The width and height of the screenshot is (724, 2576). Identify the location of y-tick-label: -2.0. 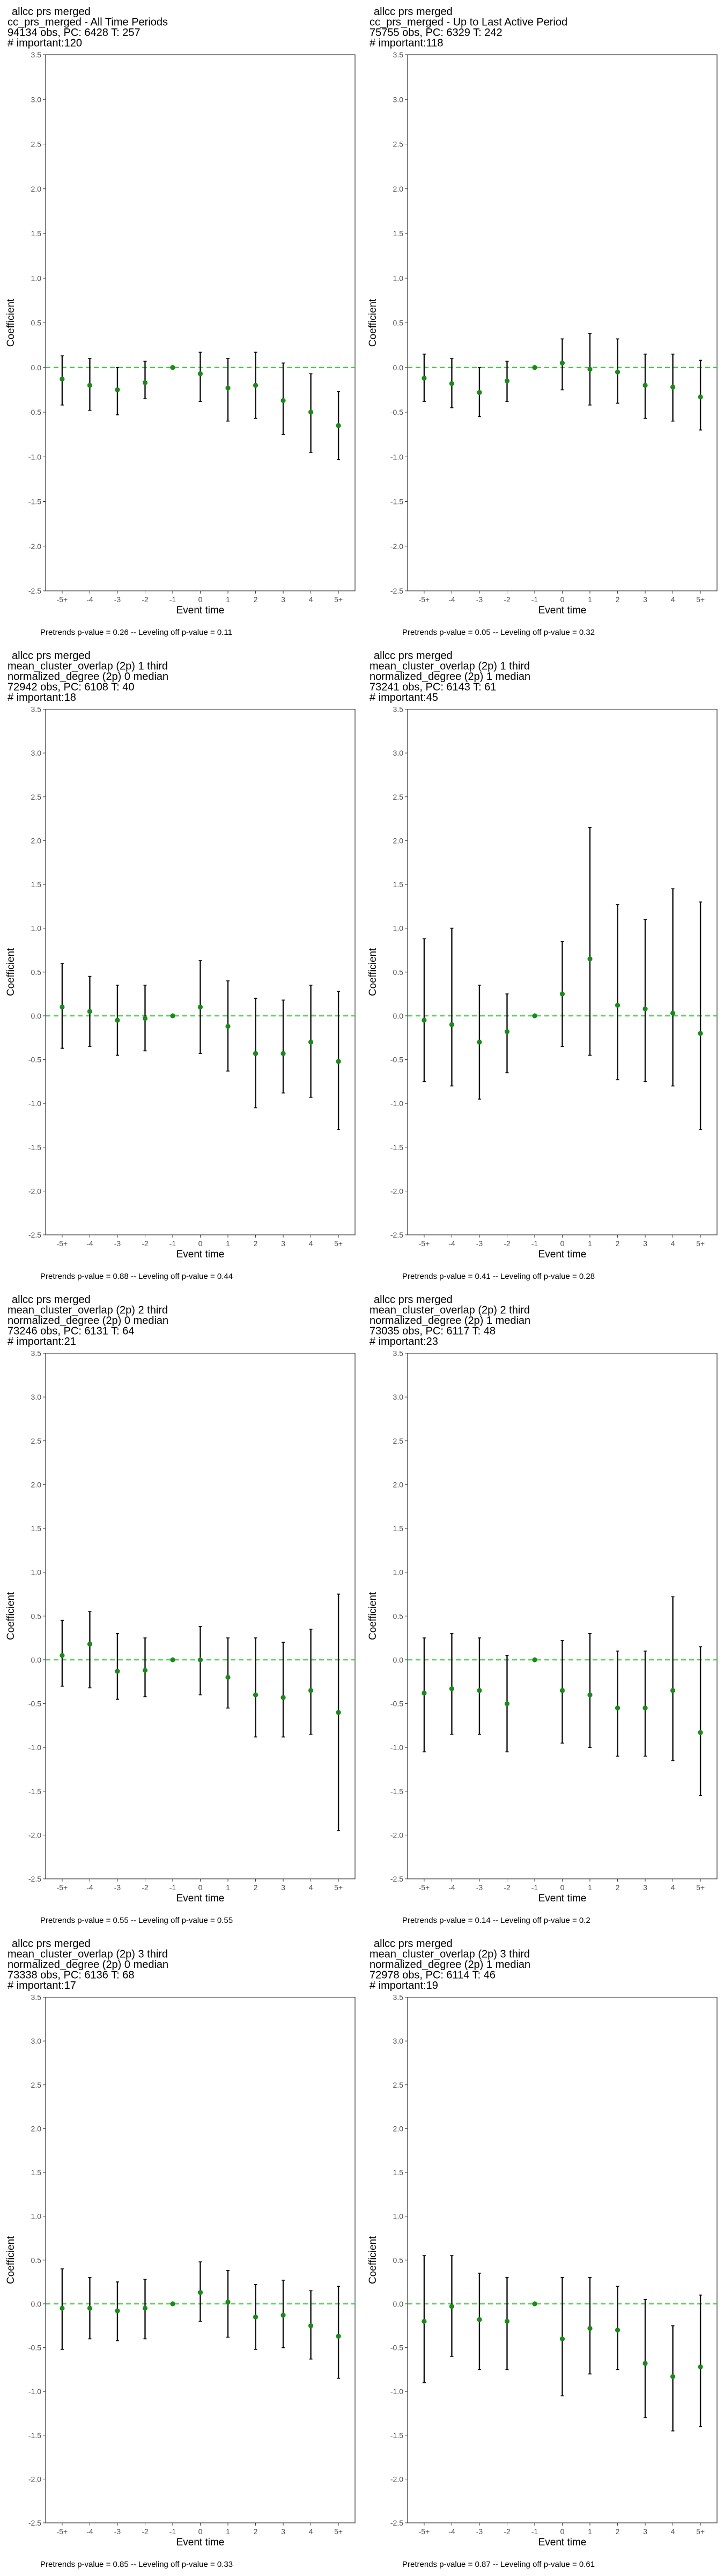
(34, 2479).